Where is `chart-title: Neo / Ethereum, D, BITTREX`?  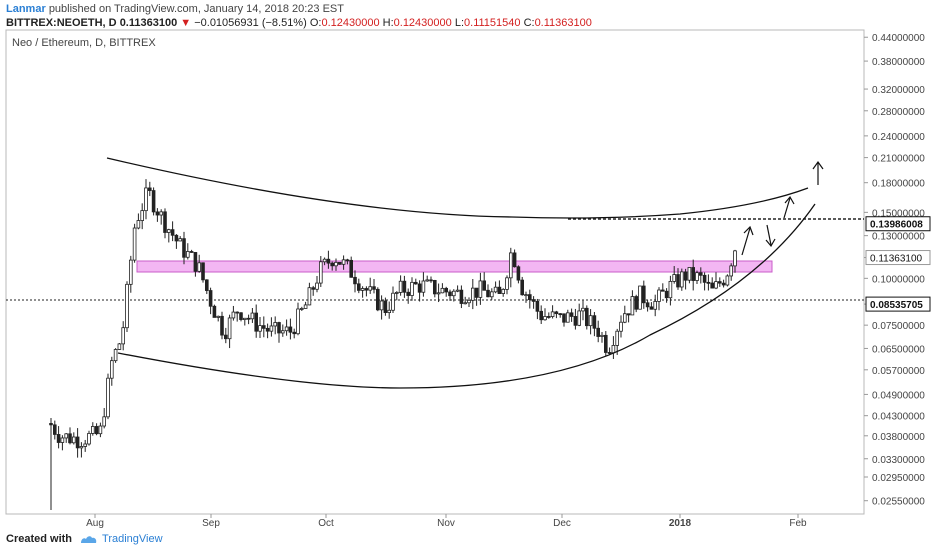
chart-title: Neo / Ethereum, D, BITTREX is located at coordinates (84, 43).